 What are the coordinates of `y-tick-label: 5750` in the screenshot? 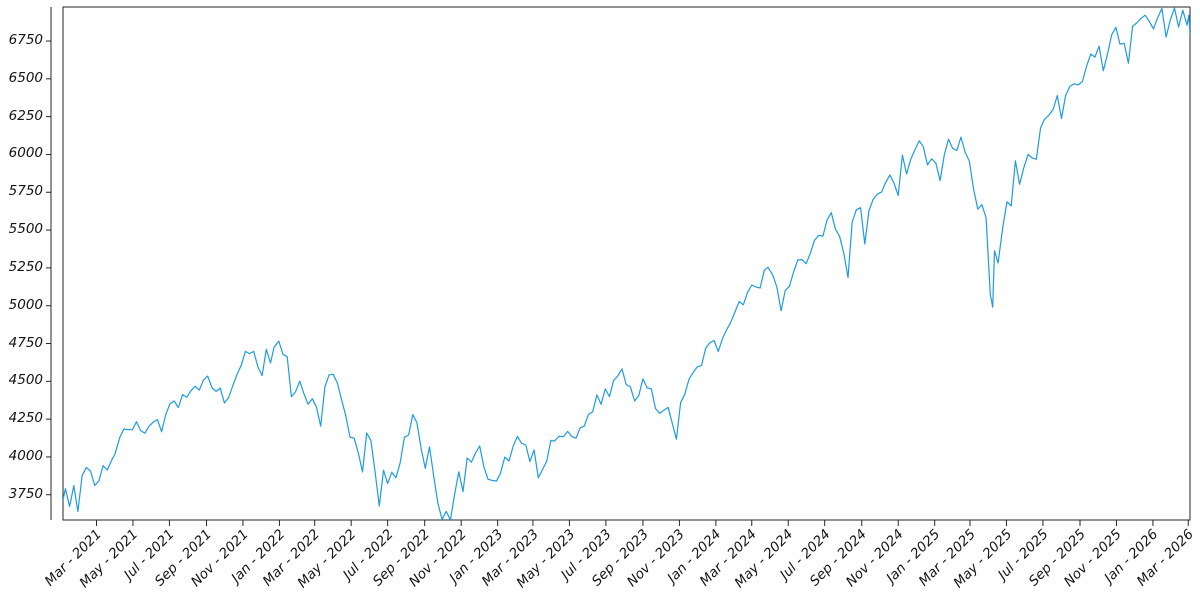 It's located at (25, 191).